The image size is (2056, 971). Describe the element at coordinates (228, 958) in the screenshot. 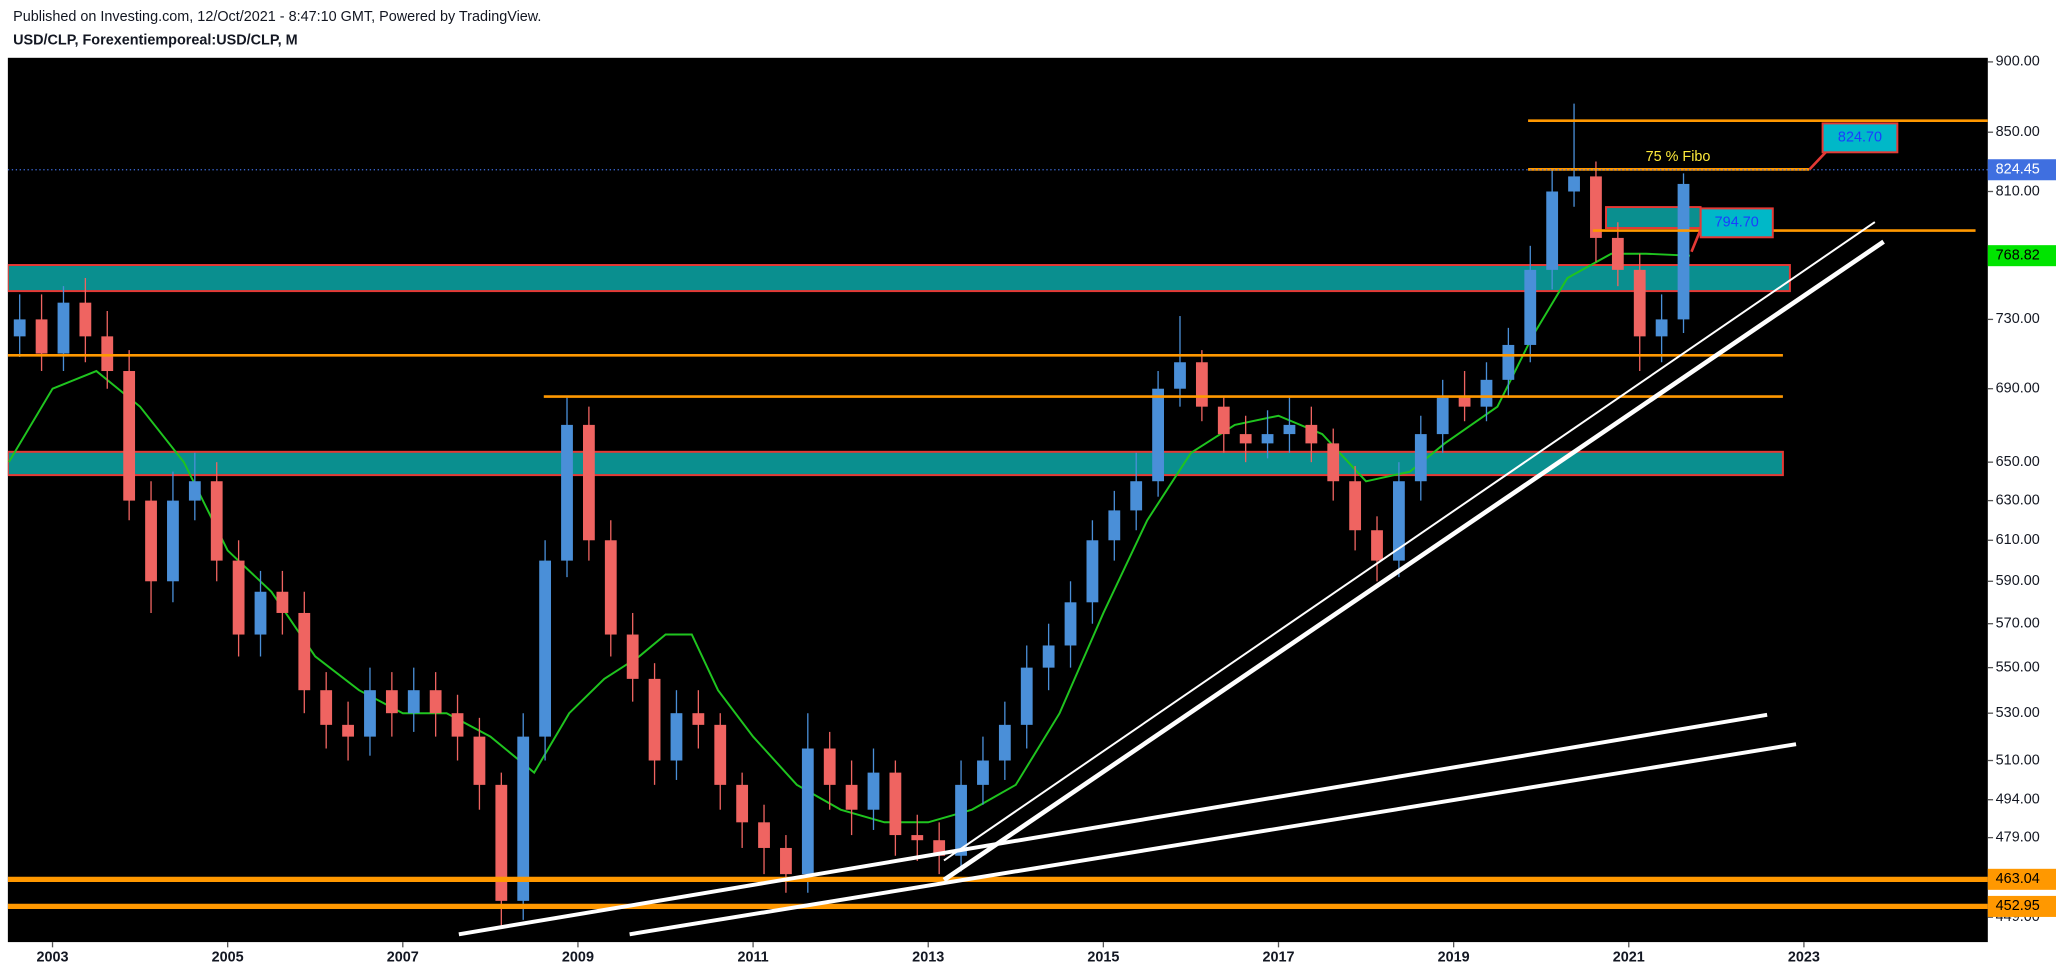

I see `x-tick-label: 2005` at that location.